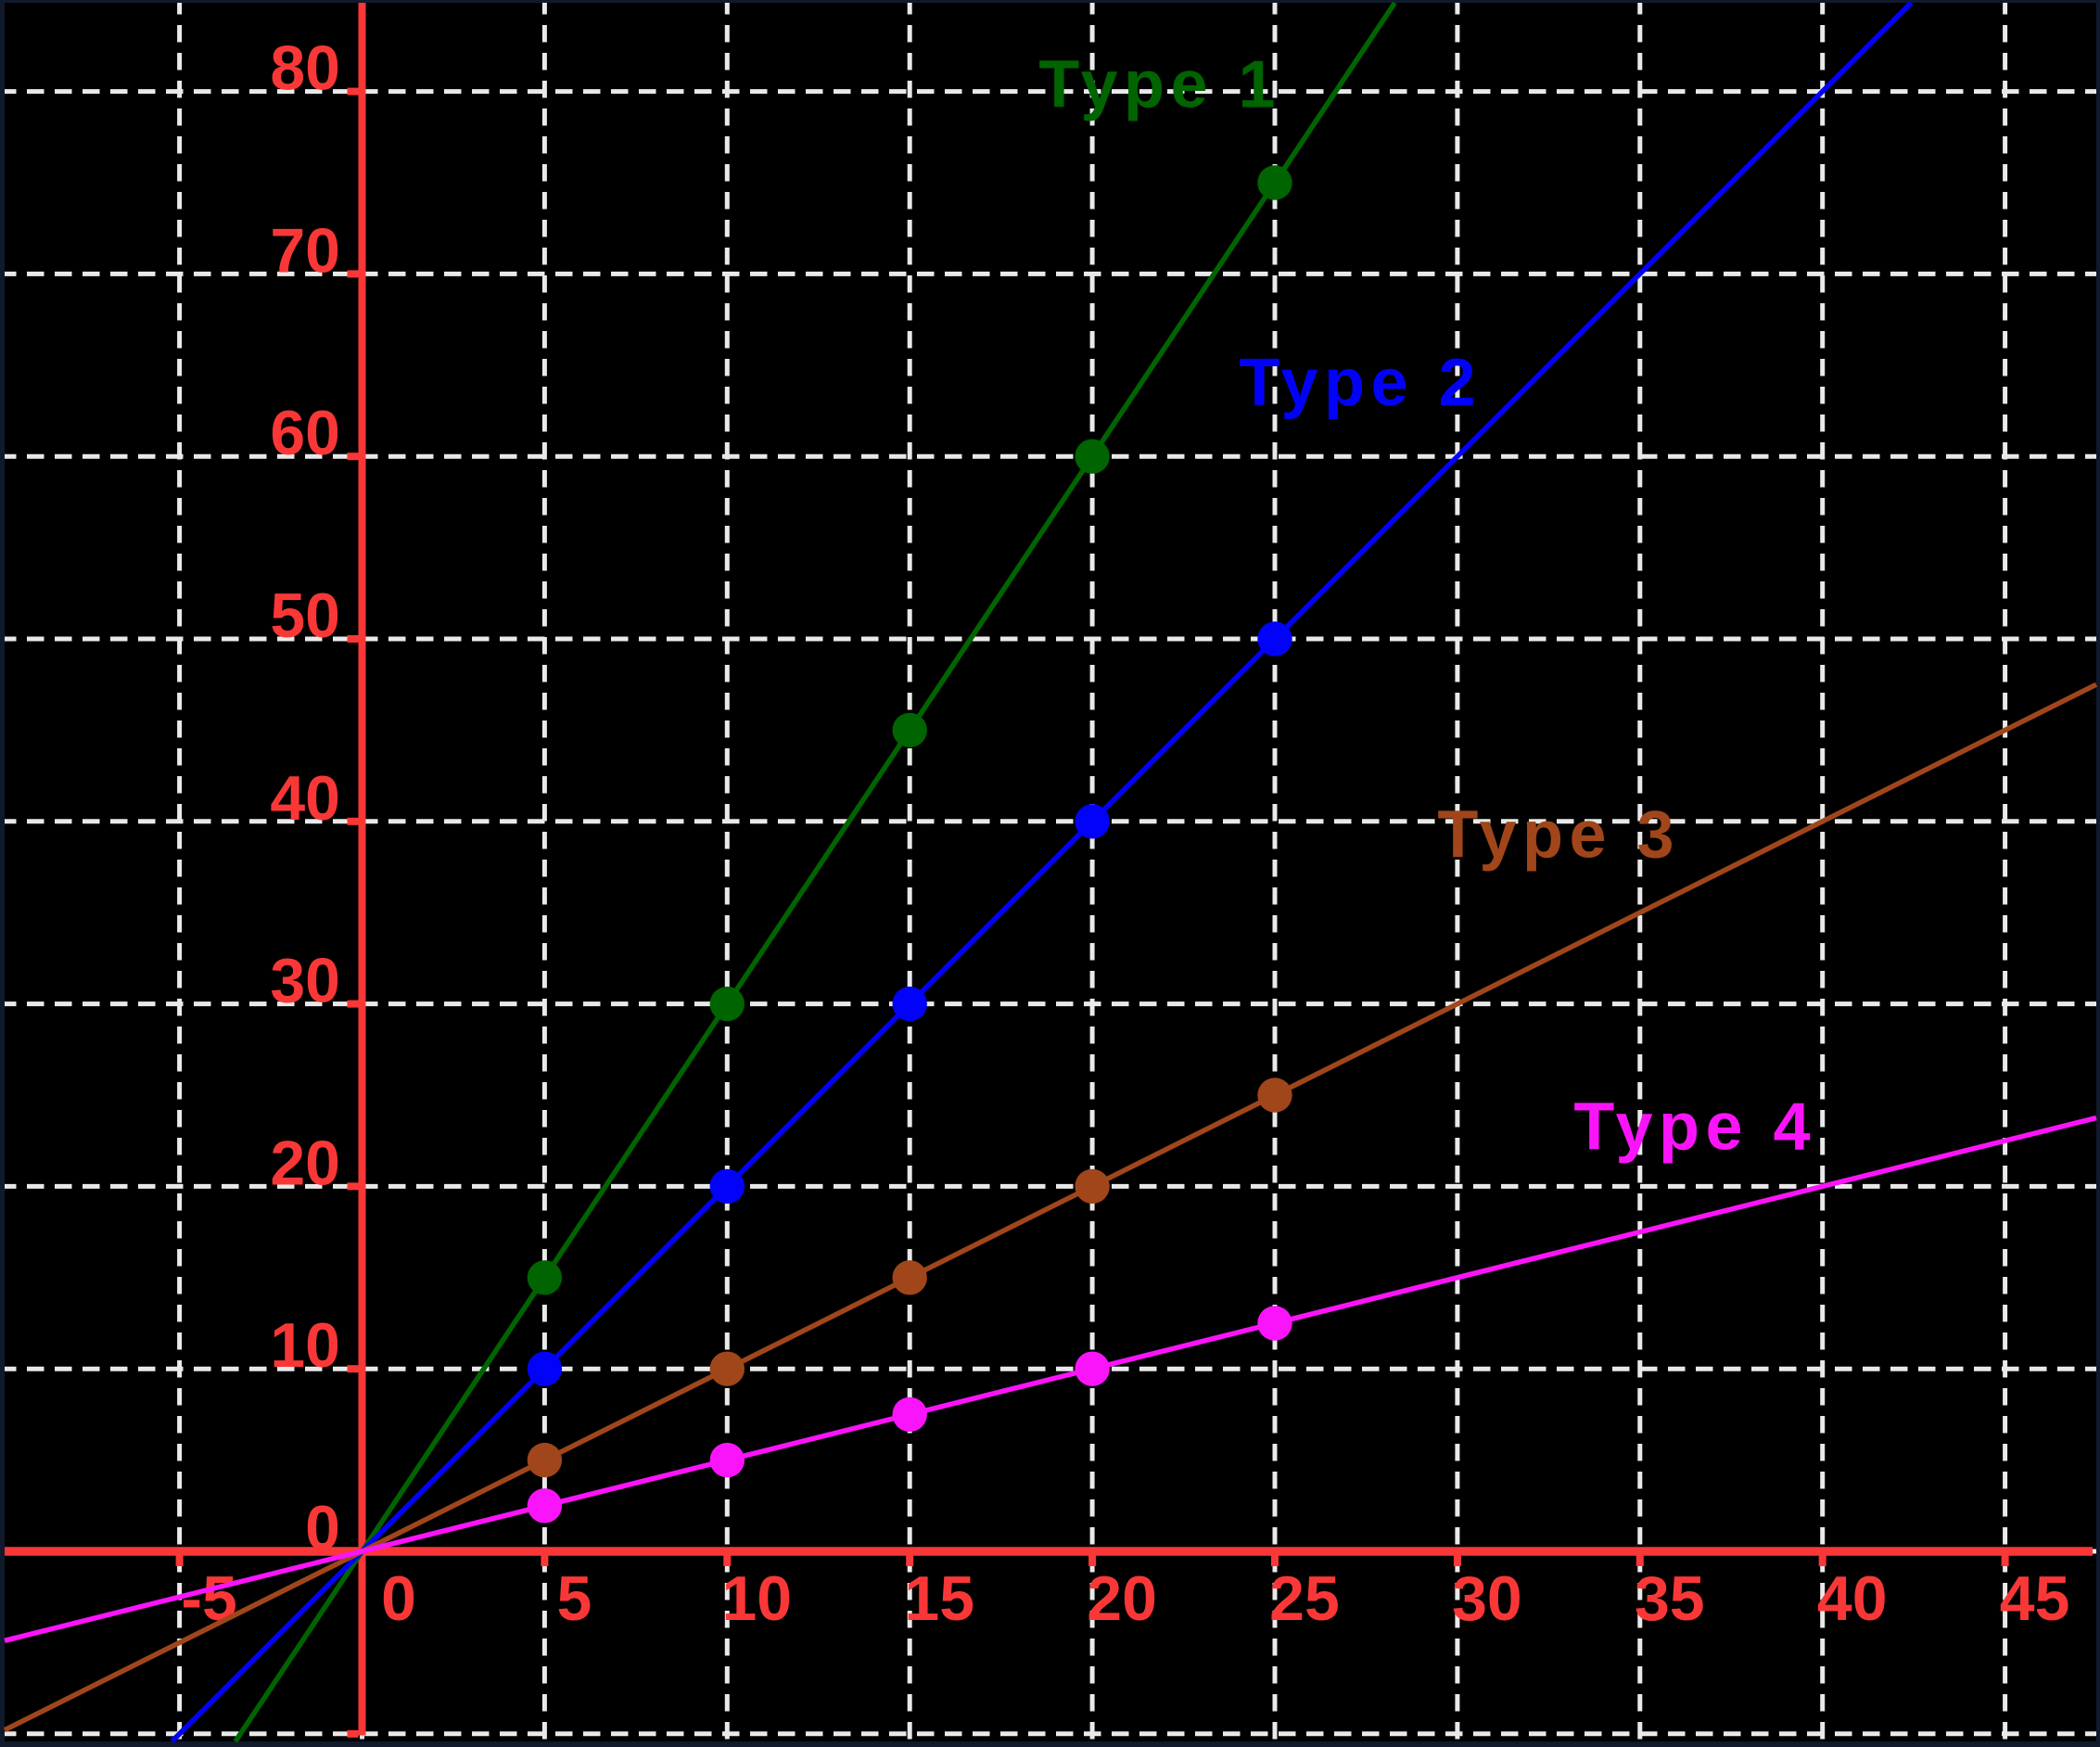 Image resolution: width=2100 pixels, height=1747 pixels. Describe the element at coordinates (1694, 1127) in the screenshot. I see `svg-text: Type 4` at that location.